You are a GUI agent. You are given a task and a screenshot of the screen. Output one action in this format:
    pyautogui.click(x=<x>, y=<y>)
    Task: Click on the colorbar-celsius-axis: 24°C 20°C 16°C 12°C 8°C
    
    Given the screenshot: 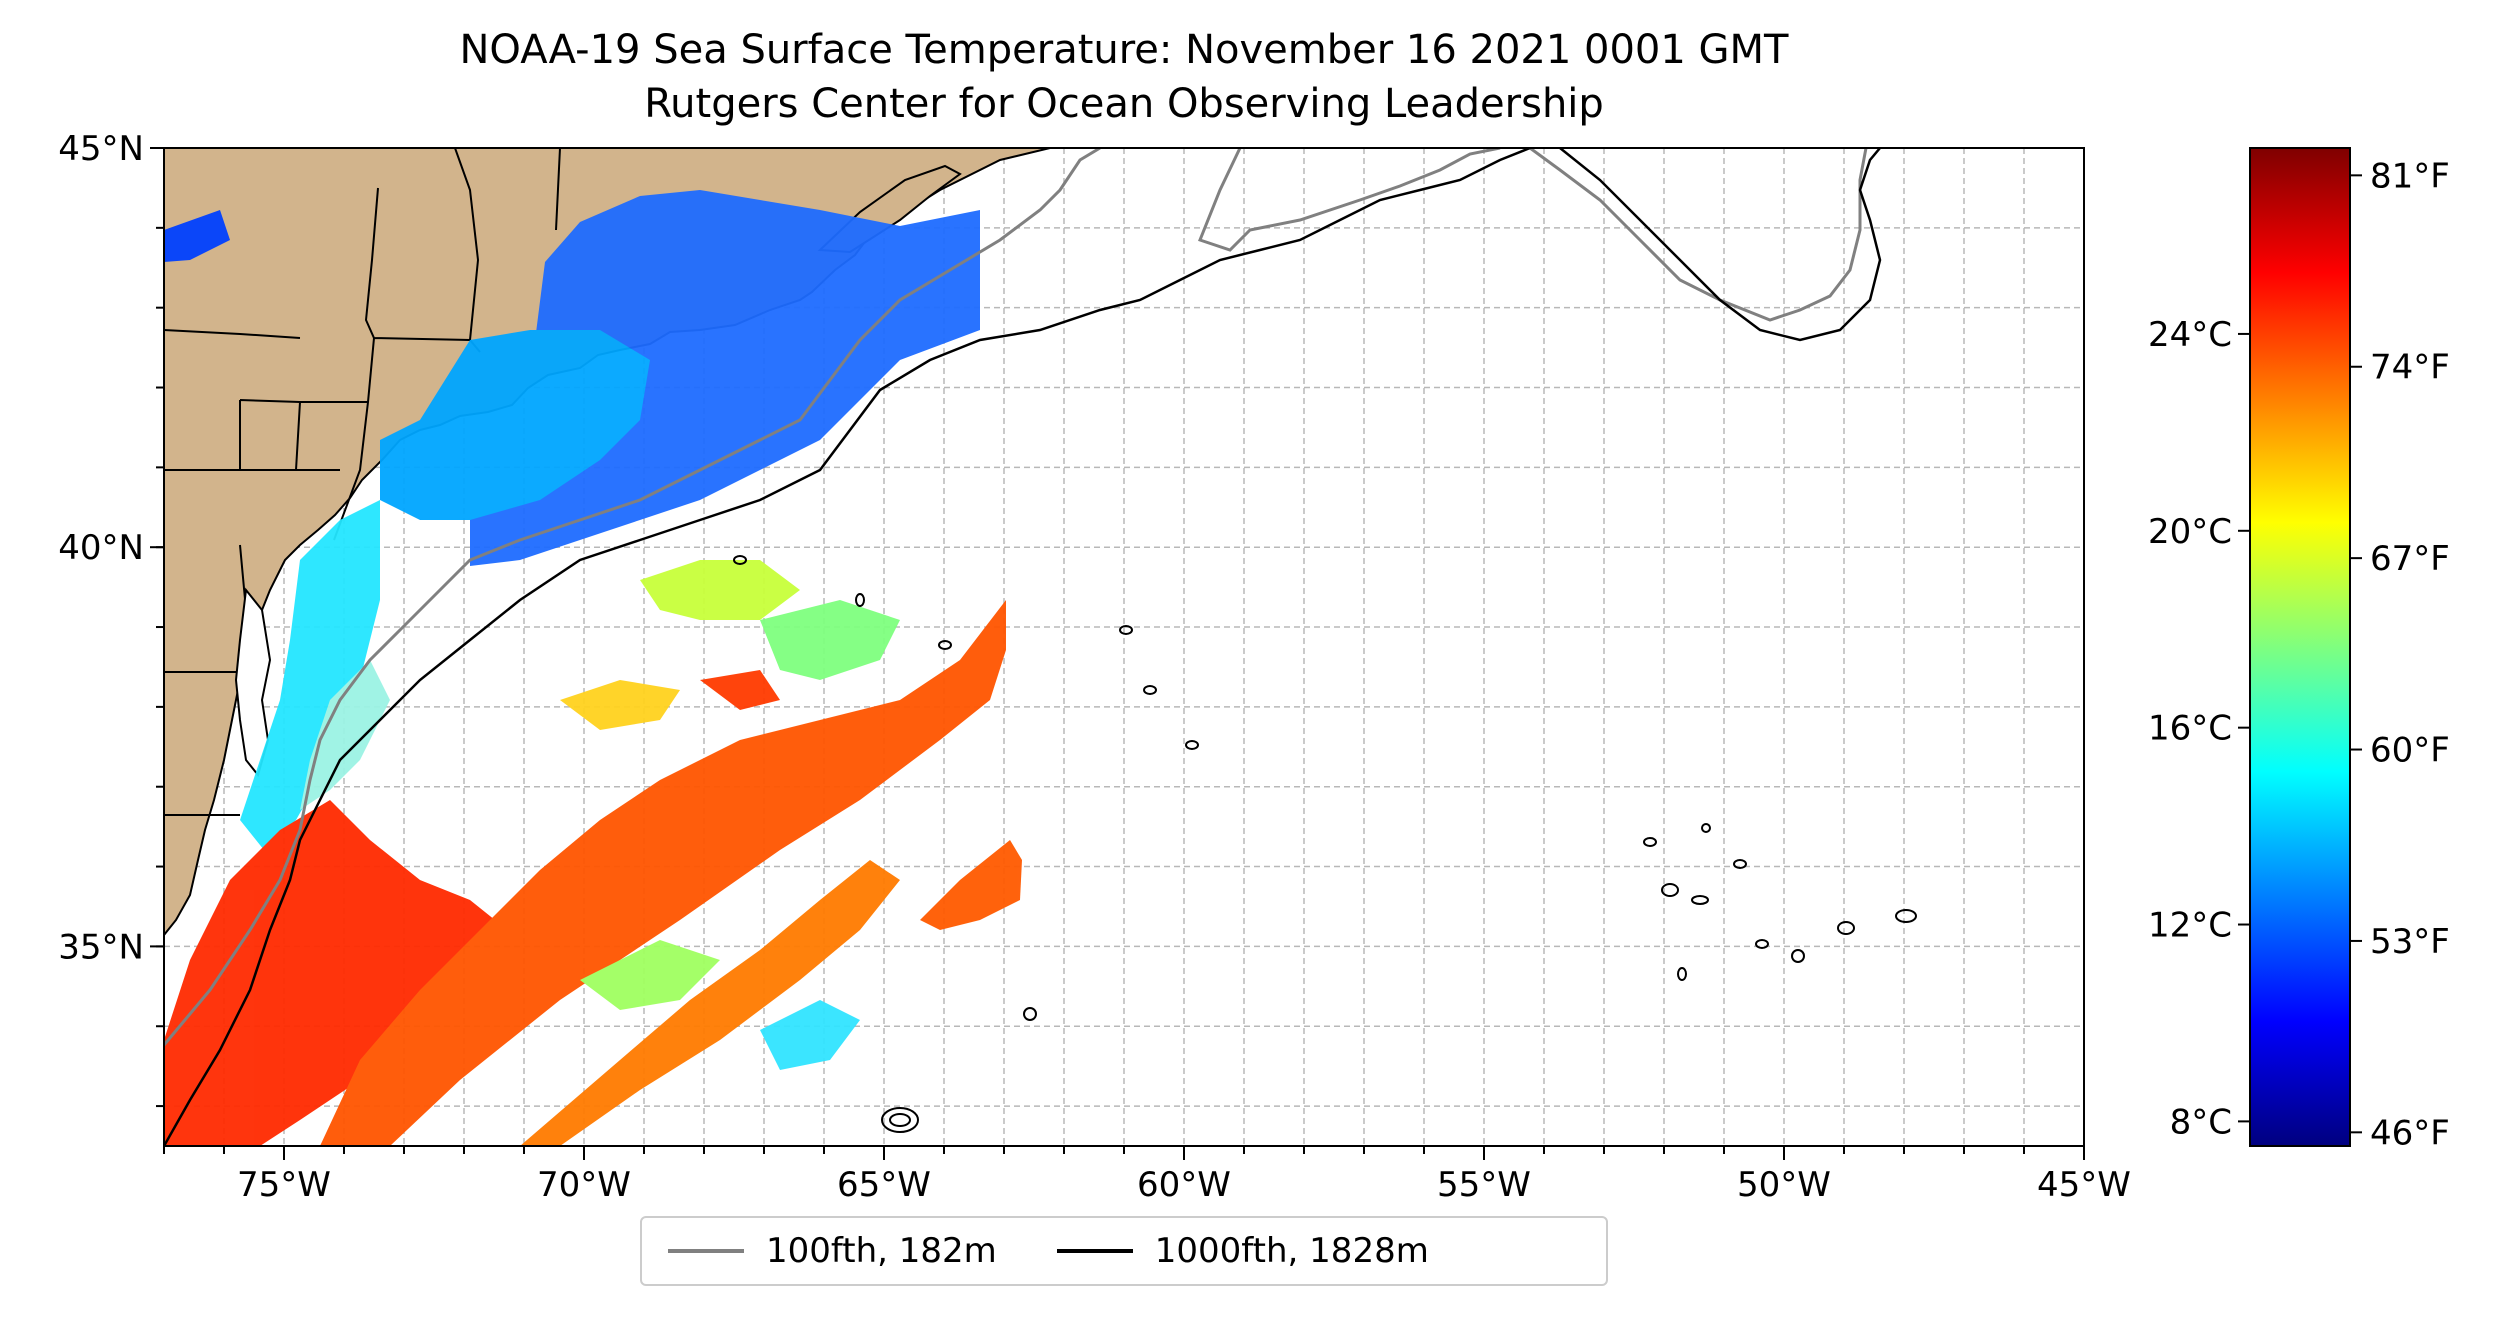 What is the action you would take?
    pyautogui.click(x=2199, y=728)
    